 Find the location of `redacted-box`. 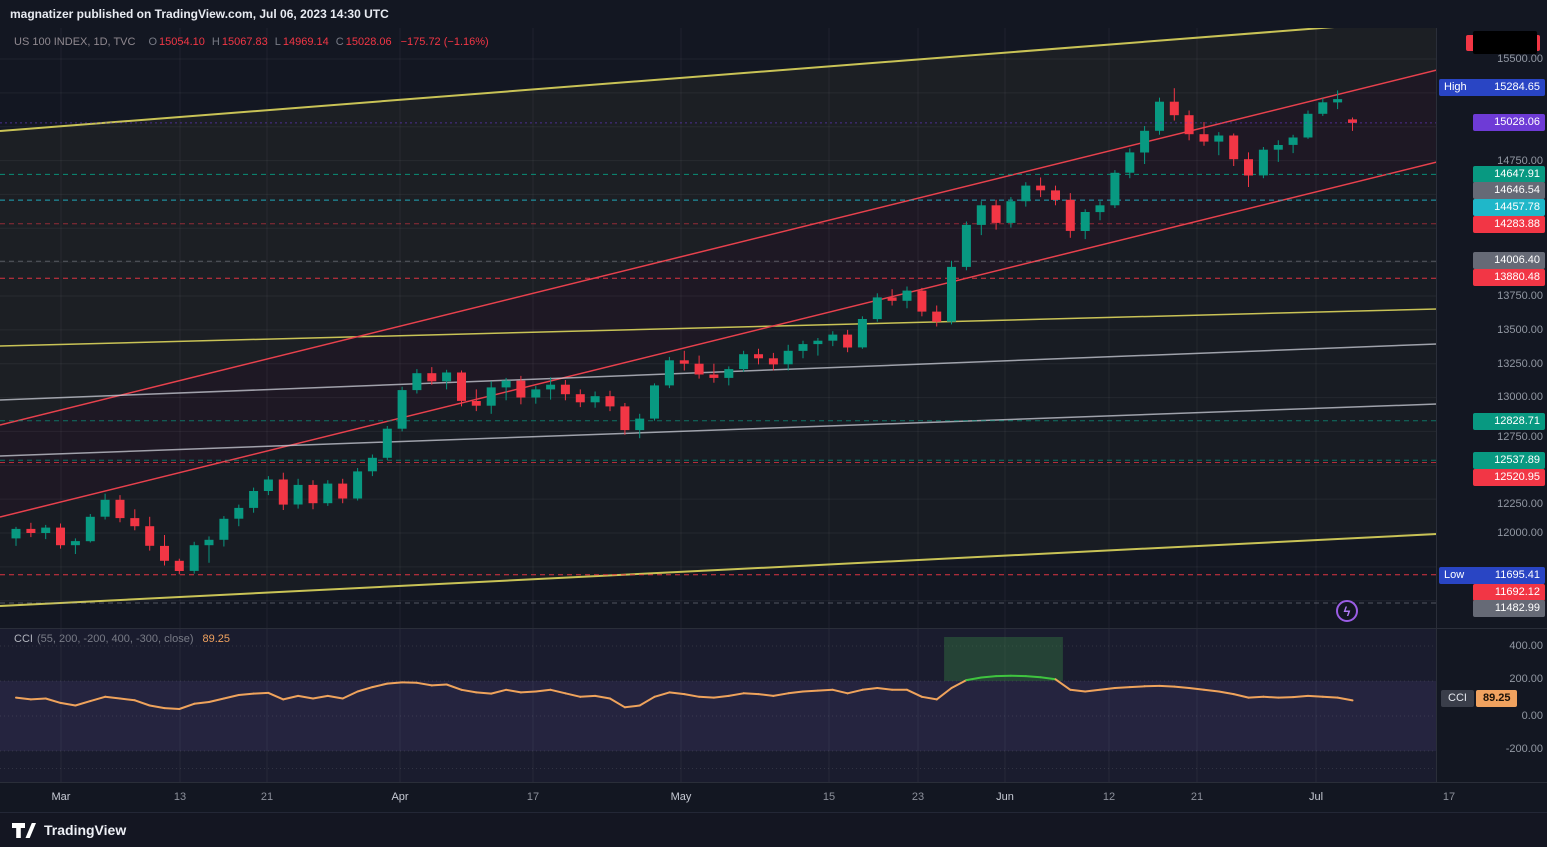

redacted-box is located at coordinates (1505, 42).